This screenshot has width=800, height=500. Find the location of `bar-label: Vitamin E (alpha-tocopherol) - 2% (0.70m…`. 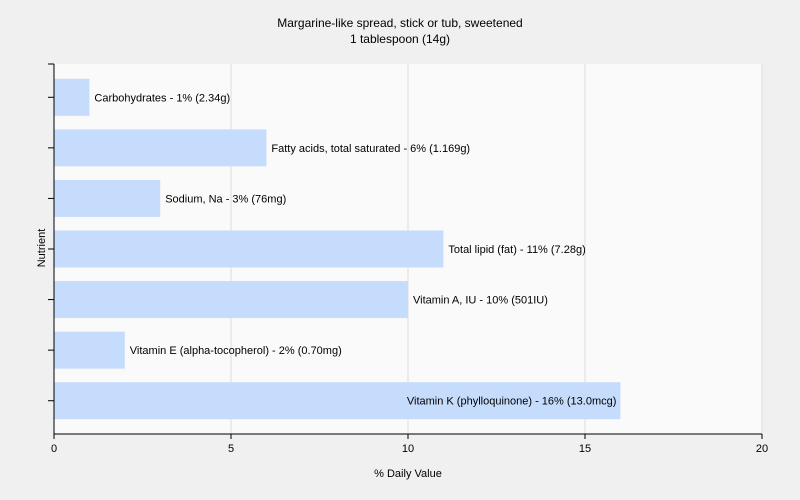

bar-label: Vitamin E (alpha-tocopherol) - 2% (0.70m… is located at coordinates (236, 351).